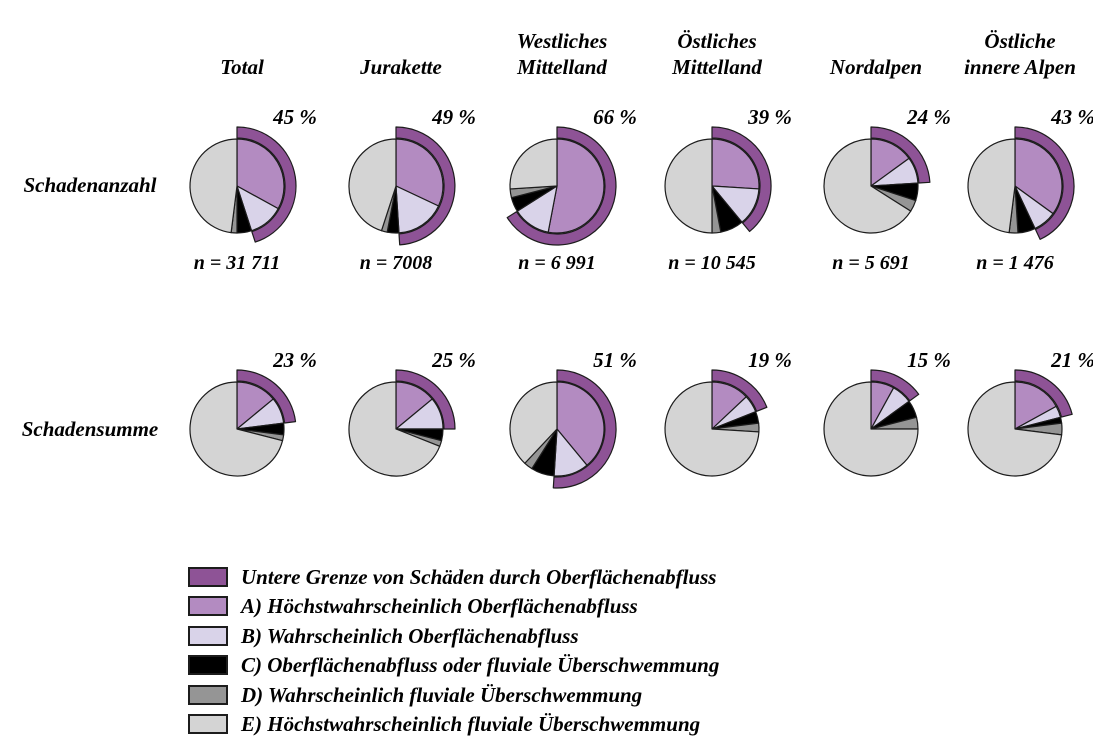 The height and width of the screenshot is (746, 1093). I want to click on pie-schadensumme-westliches-mittelland, so click(563, 429).